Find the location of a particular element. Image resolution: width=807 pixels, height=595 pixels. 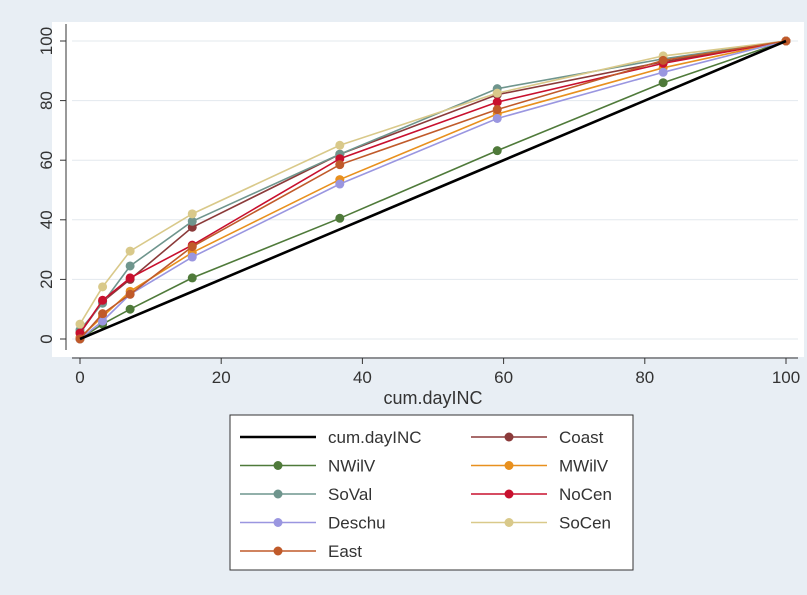

legend-item: SoCen is located at coordinates (541, 523).